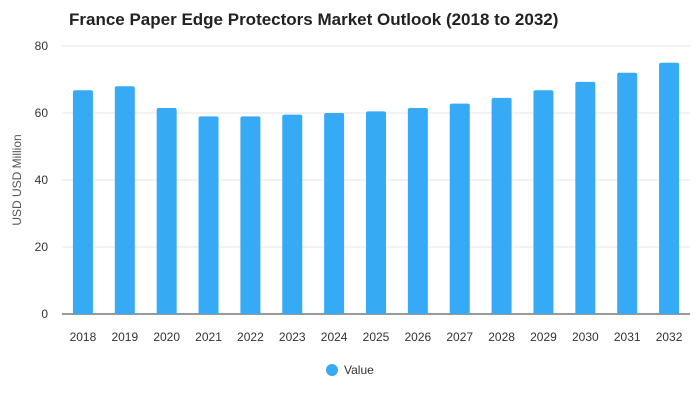  I want to click on bar-2025, so click(376, 212).